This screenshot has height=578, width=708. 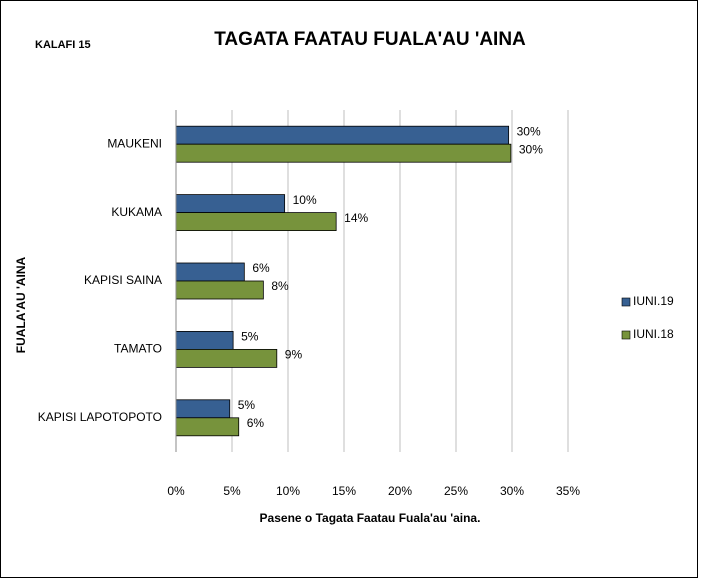 I want to click on y-axis-label: FUALA'AU 'AINA, so click(x=21, y=304).